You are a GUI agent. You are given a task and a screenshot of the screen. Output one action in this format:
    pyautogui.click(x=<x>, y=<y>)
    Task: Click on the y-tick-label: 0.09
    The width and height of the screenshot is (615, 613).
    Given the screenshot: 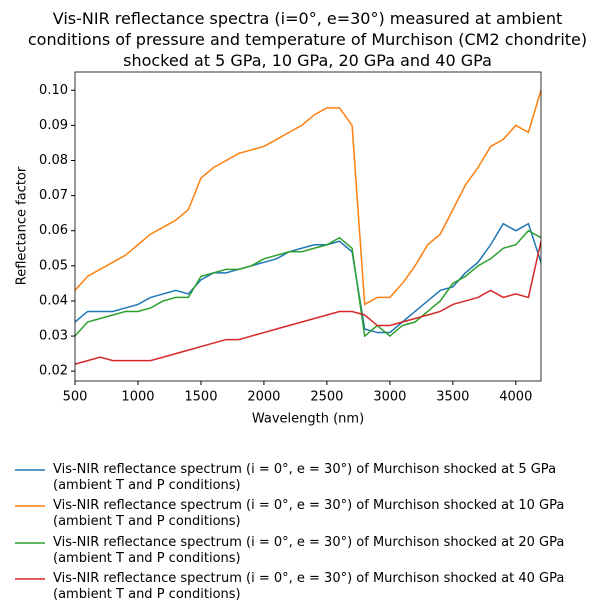 What is the action you would take?
    pyautogui.click(x=53, y=125)
    